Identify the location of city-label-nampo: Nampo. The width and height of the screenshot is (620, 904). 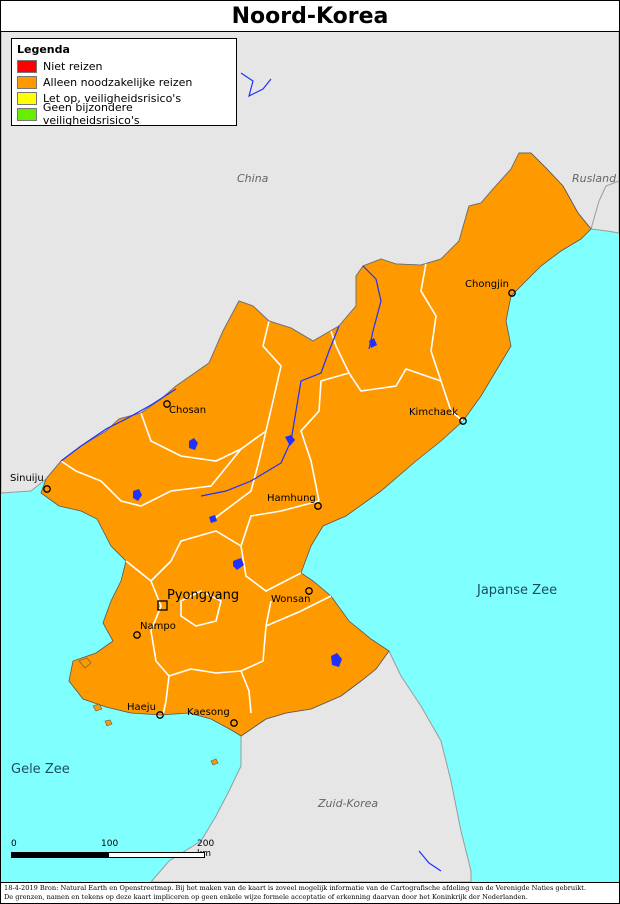
(158, 626).